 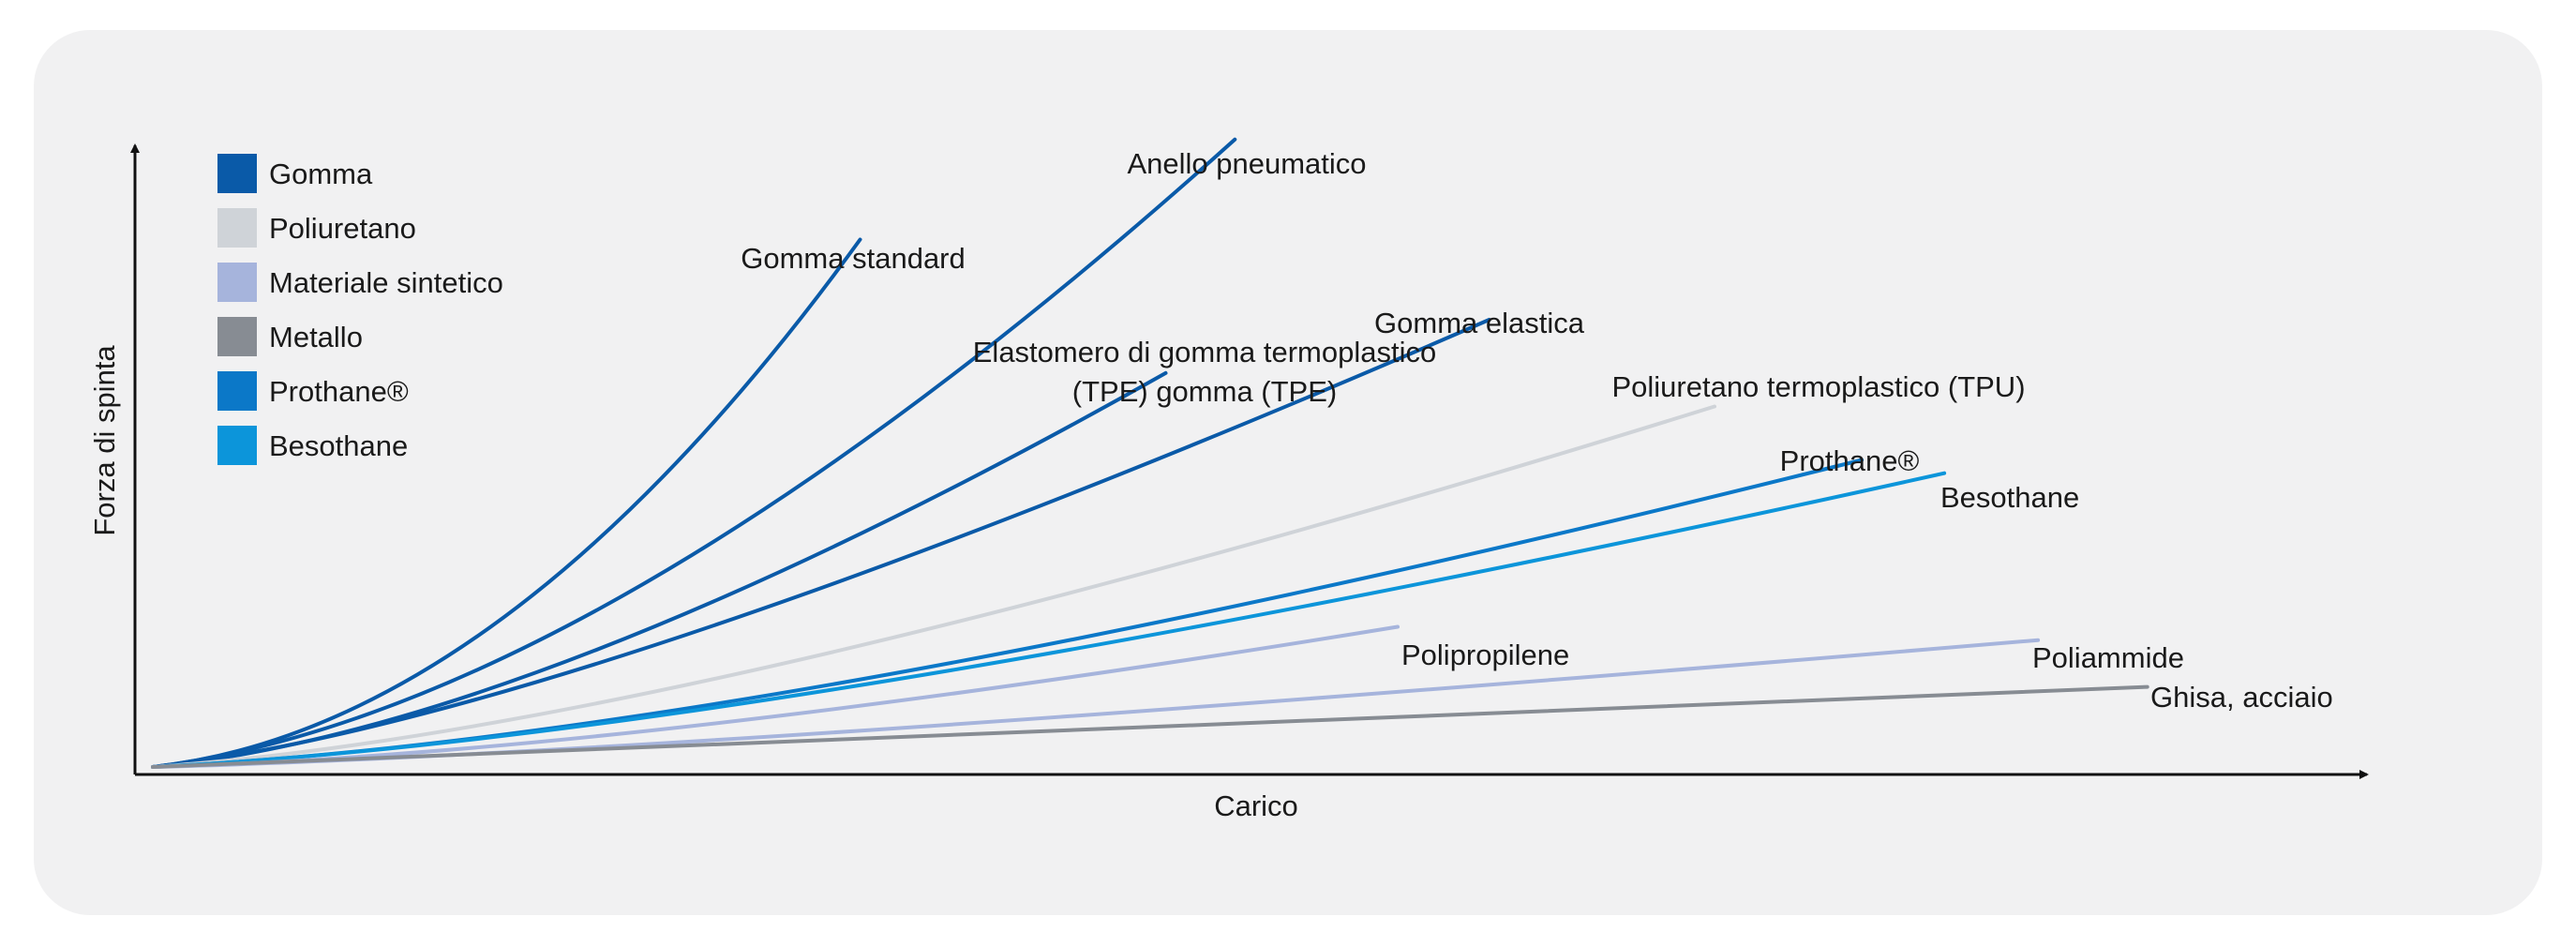 I want to click on annotation-0: Gomma standard, so click(x=853, y=258).